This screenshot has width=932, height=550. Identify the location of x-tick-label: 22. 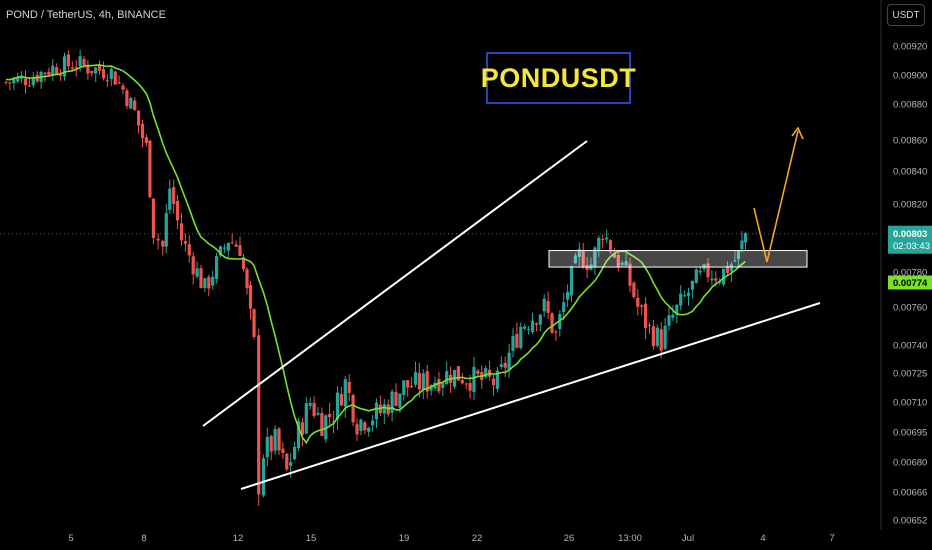
(477, 538).